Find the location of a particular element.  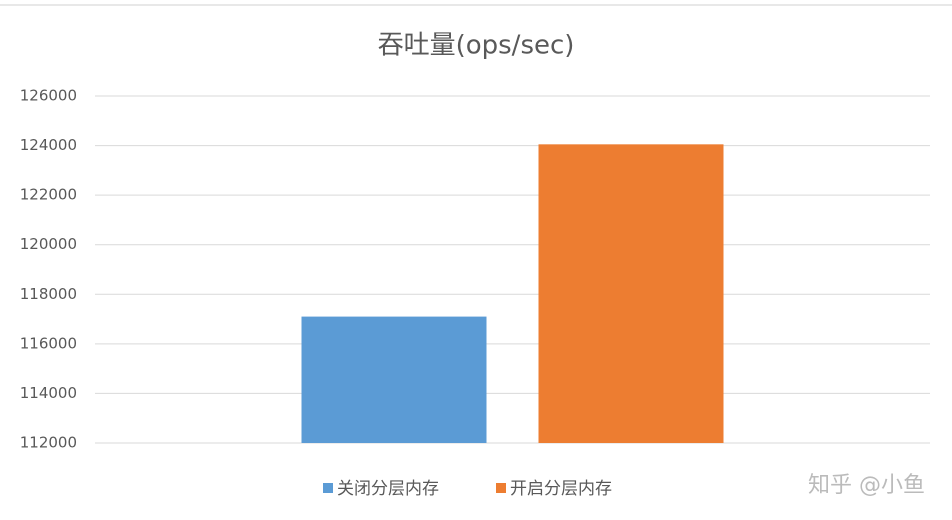

y-tick-label: 112000 is located at coordinates (48, 443).